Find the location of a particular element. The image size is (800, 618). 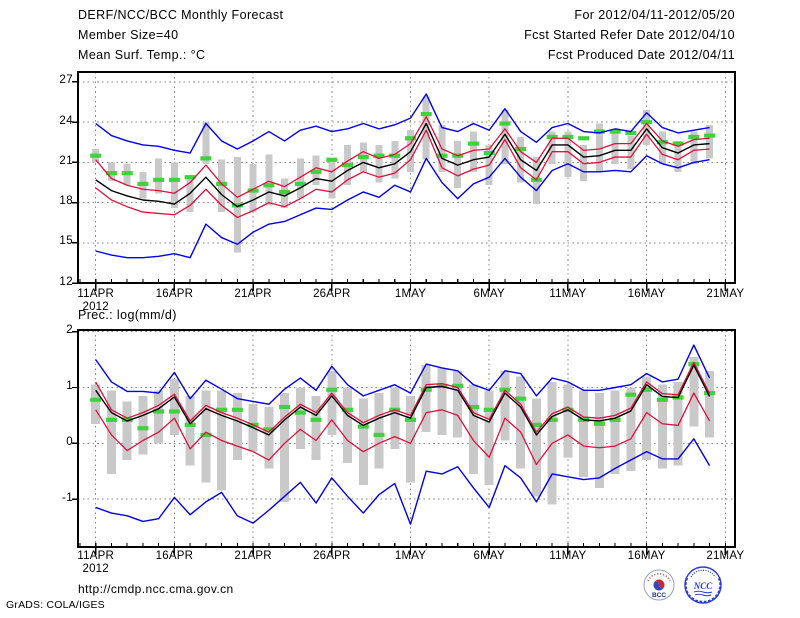

bcc-ring-text is located at coordinates (659, 577).